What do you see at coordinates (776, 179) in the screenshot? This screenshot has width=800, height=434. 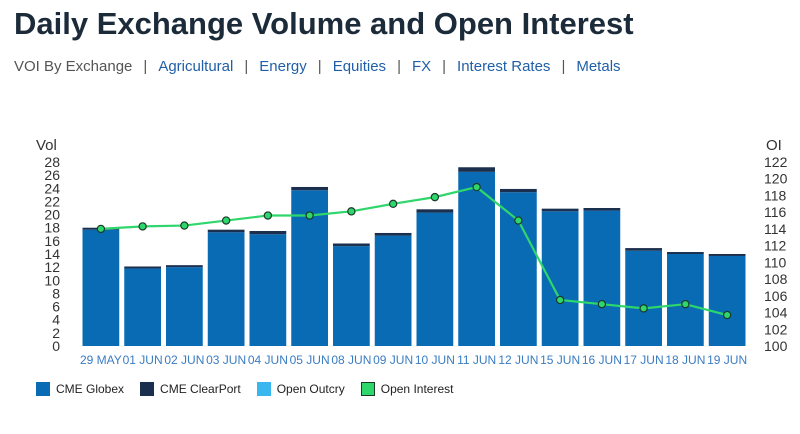 I see `y-tick-right: 120` at bounding box center [776, 179].